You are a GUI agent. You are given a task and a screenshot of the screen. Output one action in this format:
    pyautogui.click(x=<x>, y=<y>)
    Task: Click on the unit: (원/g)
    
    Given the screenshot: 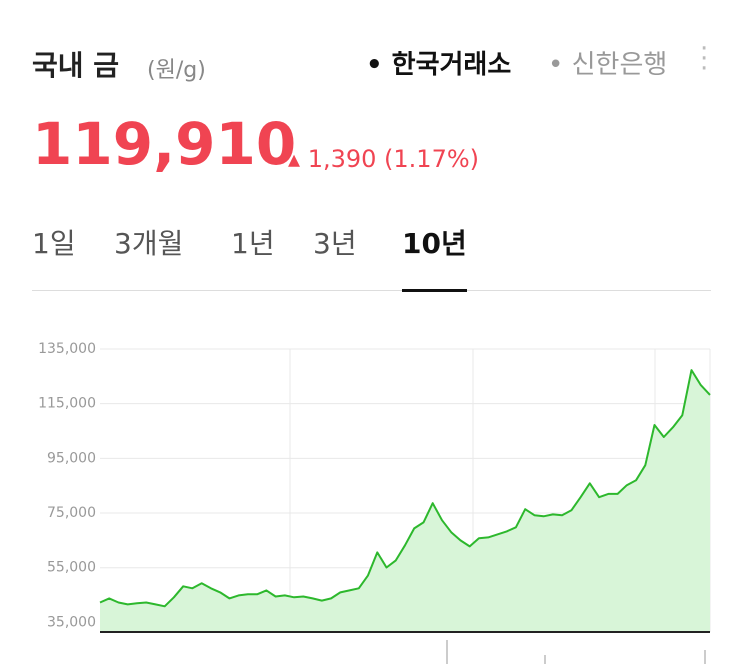 What is the action you would take?
    pyautogui.click(x=176, y=70)
    